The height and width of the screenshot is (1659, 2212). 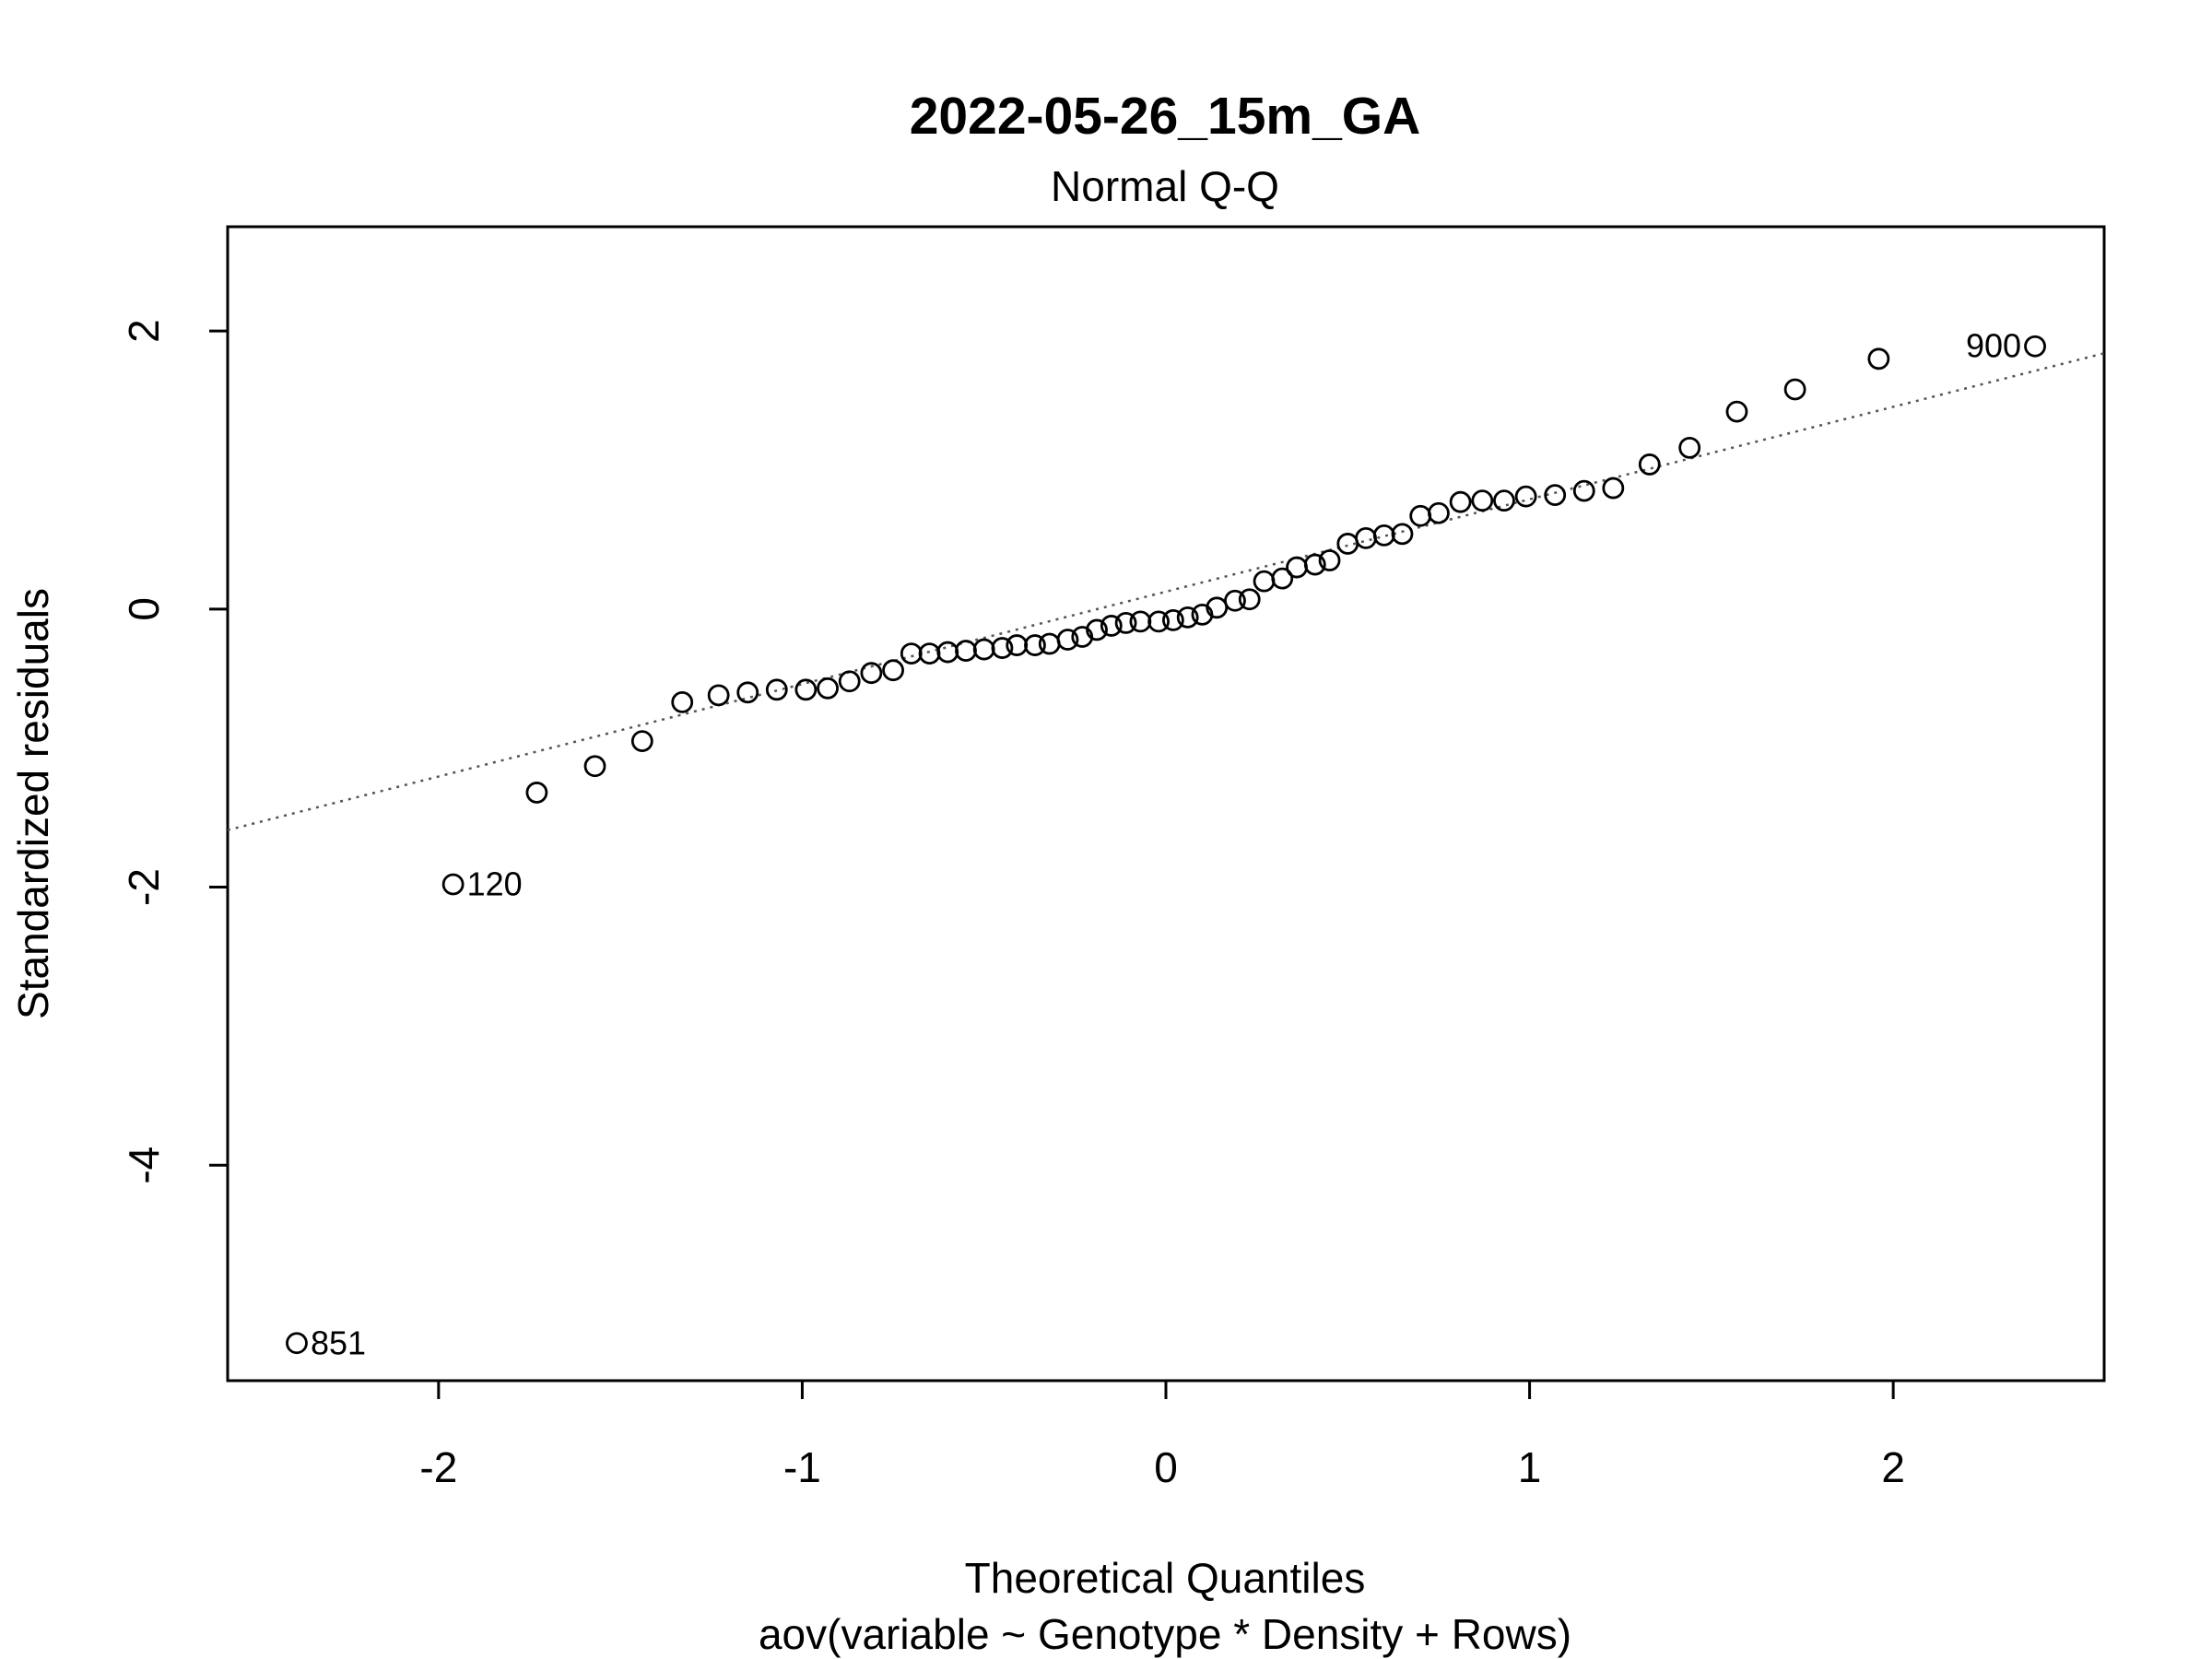 What do you see at coordinates (144, 609) in the screenshot?
I see `y-tick-label: 0` at bounding box center [144, 609].